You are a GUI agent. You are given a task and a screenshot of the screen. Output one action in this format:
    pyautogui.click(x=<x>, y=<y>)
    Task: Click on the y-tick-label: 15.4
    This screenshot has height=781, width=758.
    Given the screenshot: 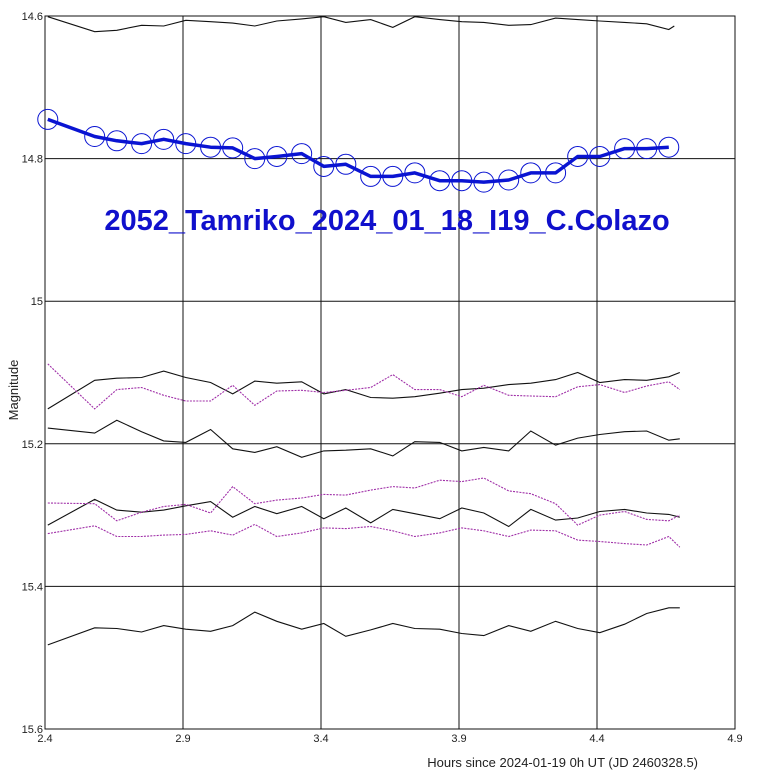 What is the action you would take?
    pyautogui.click(x=32, y=587)
    